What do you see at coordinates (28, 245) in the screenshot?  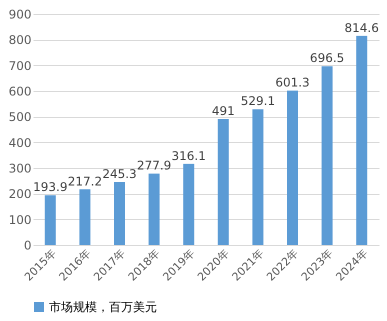 I see `y-tick-label: 0` at bounding box center [28, 245].